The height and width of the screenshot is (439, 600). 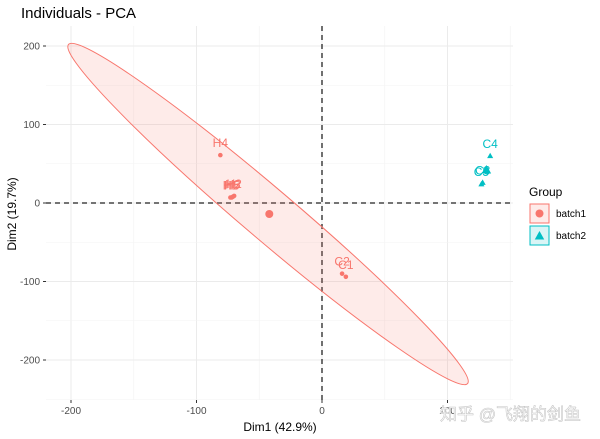 I want to click on x-tick-label: -200, so click(x=71, y=411).